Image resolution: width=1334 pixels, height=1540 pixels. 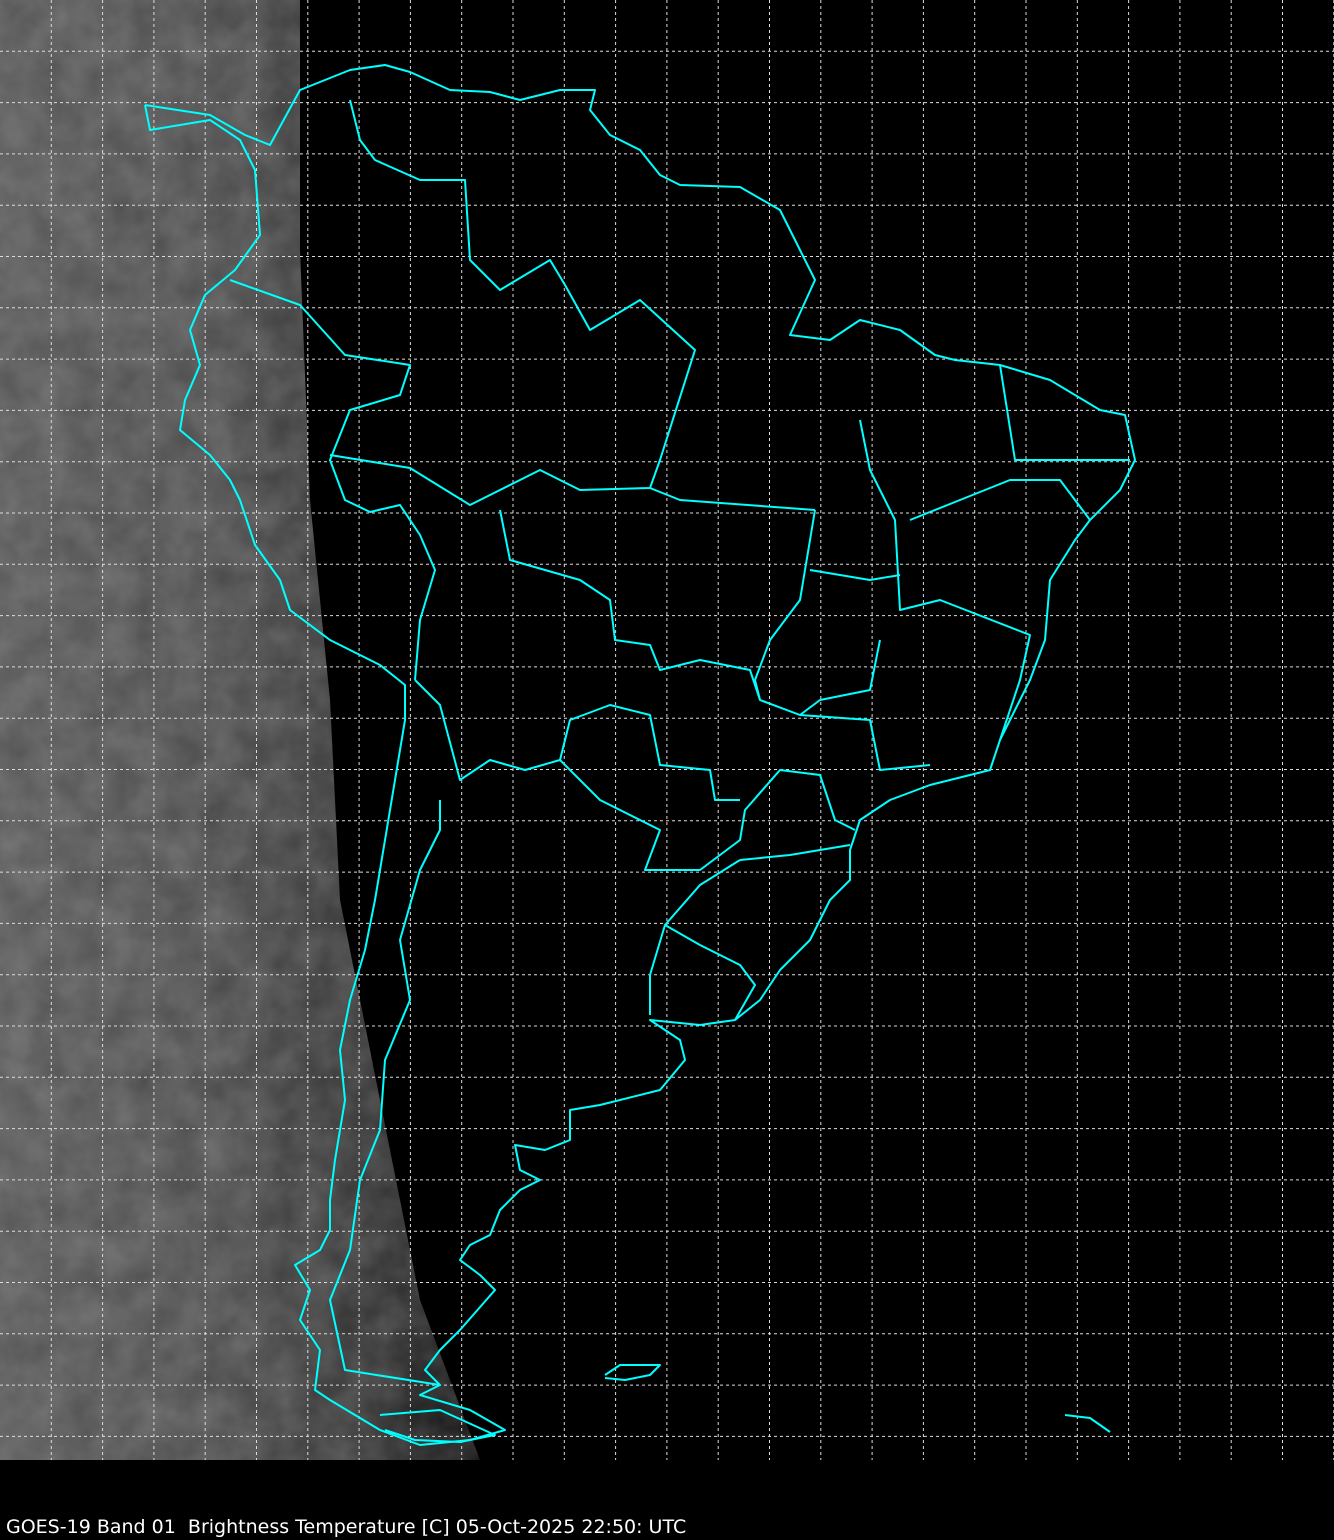 What do you see at coordinates (437, 1426) in the screenshot?
I see `tierra-del-fuego` at bounding box center [437, 1426].